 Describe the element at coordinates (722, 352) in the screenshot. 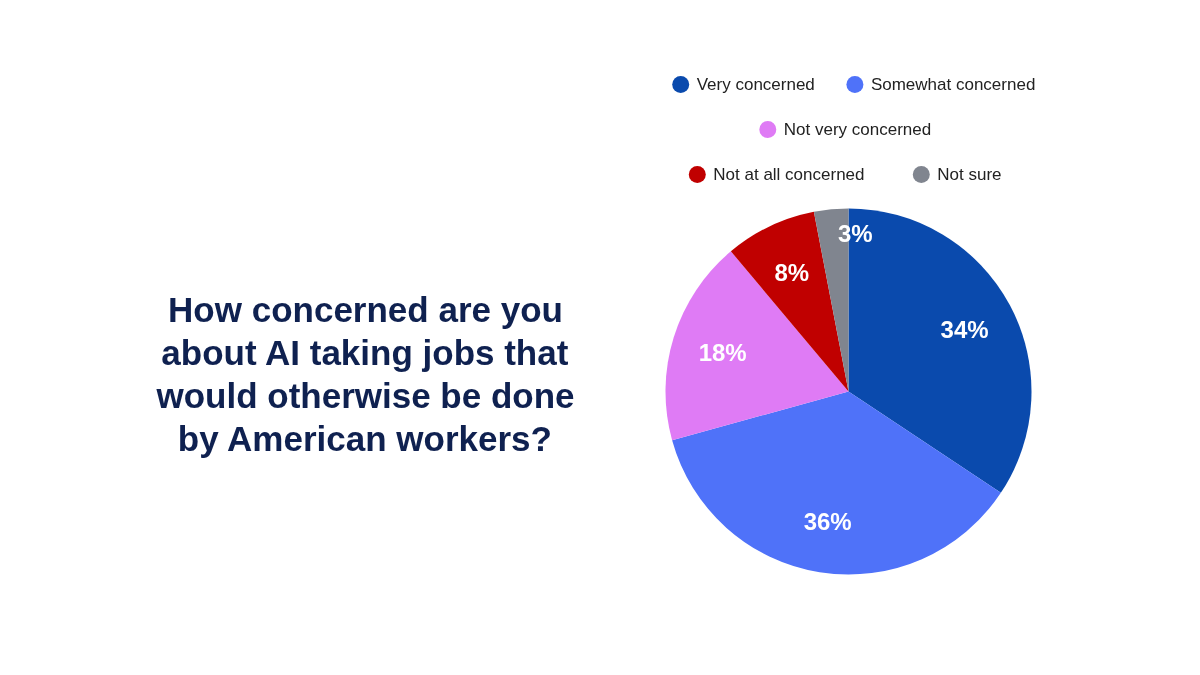

I see `data-label: 18%` at that location.